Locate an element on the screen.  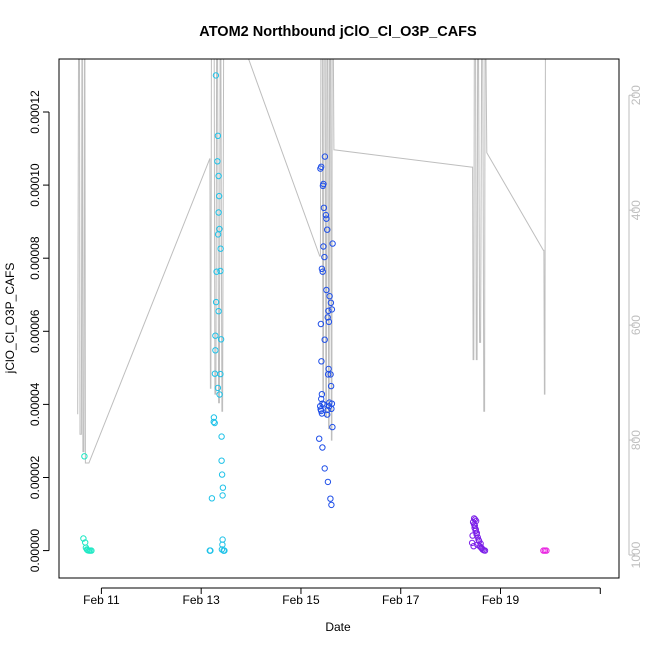
x-tick-label: Feb 19 is located at coordinates (501, 600).